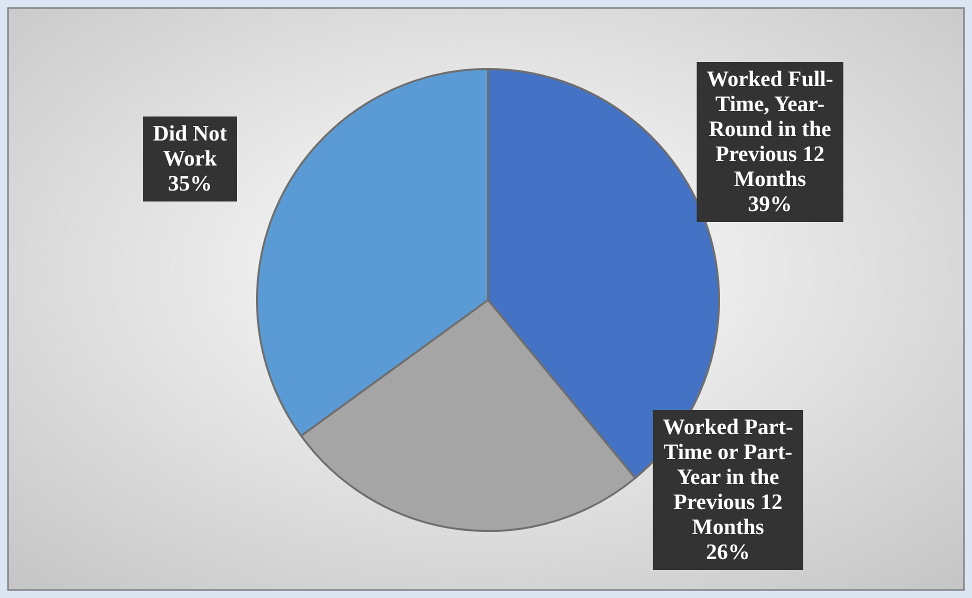 This screenshot has height=598, width=972. Describe the element at coordinates (190, 145) in the screenshot. I see `slice-label: Did Not Work` at that location.